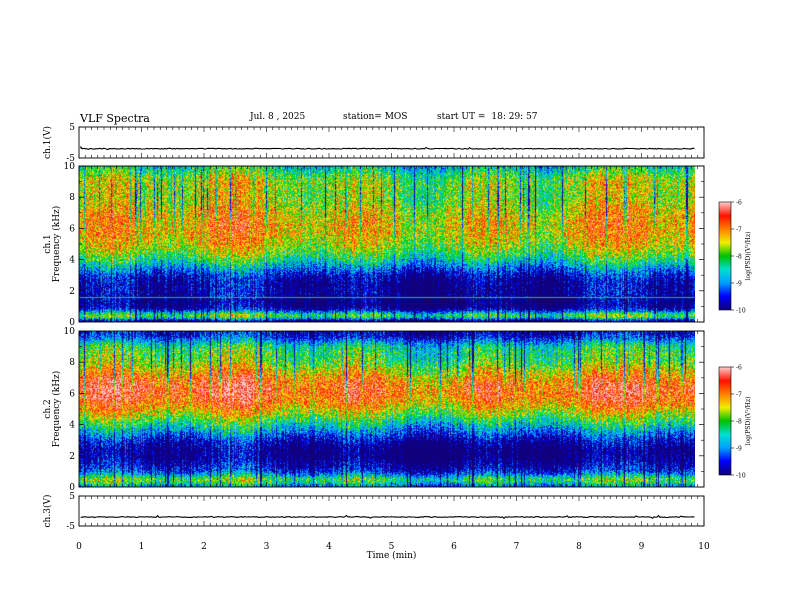 This screenshot has width=792, height=612. I want to click on ch2-spectrogram-ytick-label-3: 6, so click(72, 394).